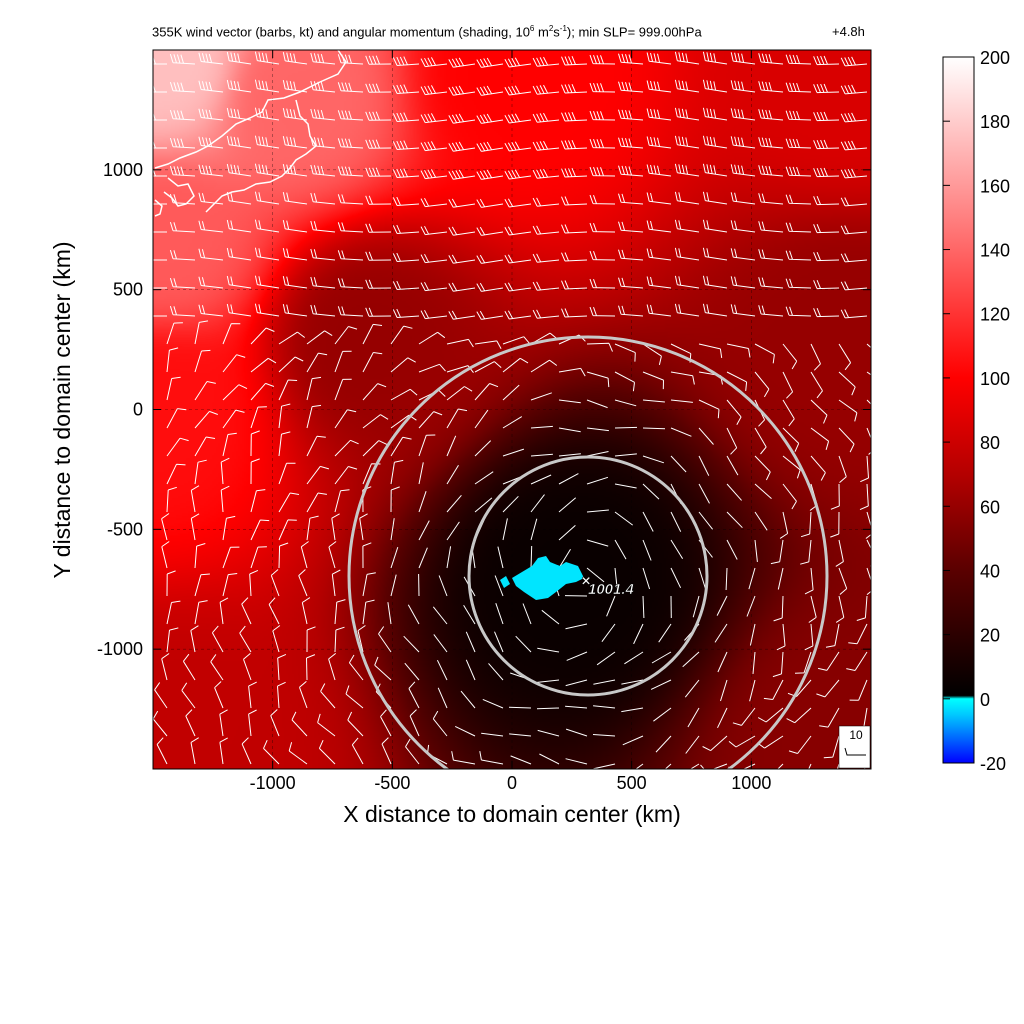 Image resolution: width=1024 pixels, height=1024 pixels. What do you see at coordinates (848, 31) in the screenshot?
I see `forecast-time-label: +4.8h` at bounding box center [848, 31].